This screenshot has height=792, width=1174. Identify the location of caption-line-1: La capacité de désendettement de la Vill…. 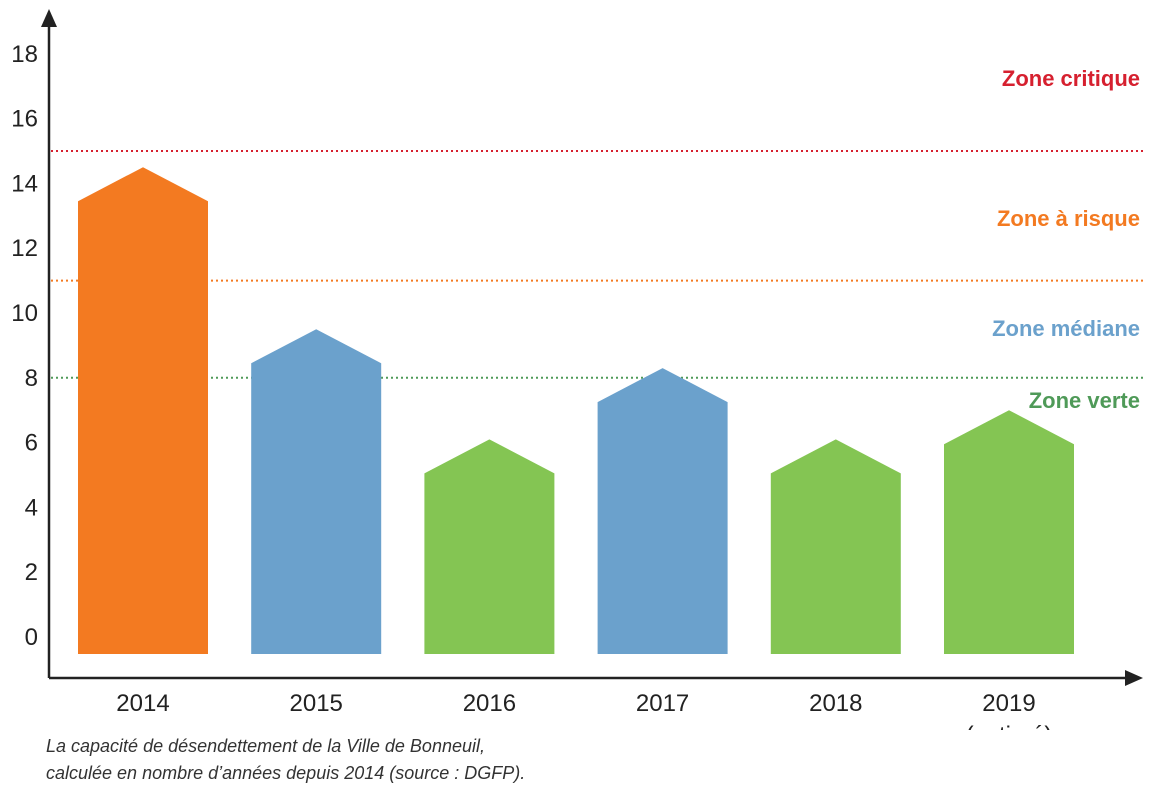
(265, 746).